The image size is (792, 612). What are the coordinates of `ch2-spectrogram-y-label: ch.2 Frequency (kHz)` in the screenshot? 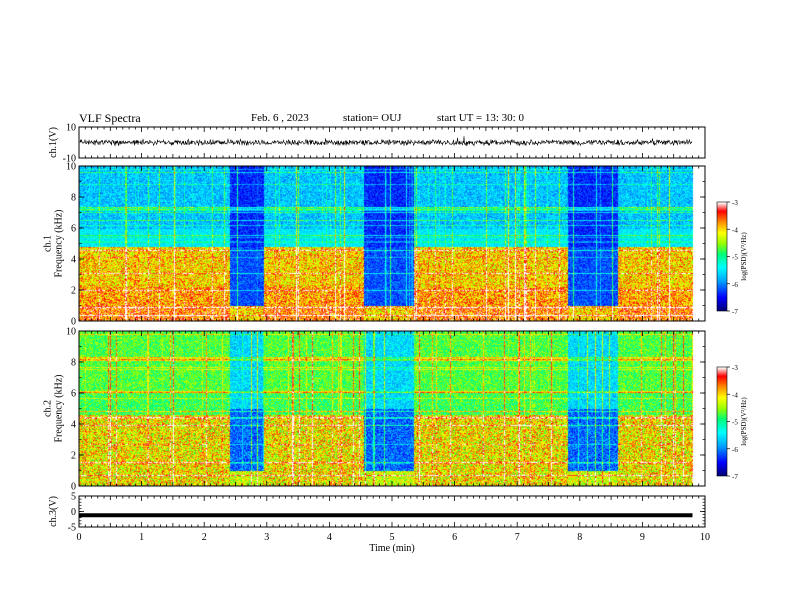 It's located at (54, 408).